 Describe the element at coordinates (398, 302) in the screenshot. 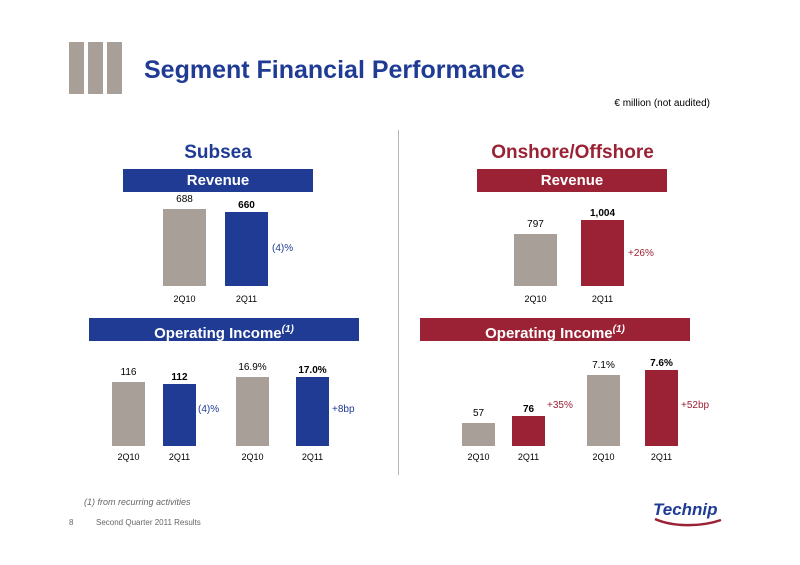

I see `section-divider` at that location.